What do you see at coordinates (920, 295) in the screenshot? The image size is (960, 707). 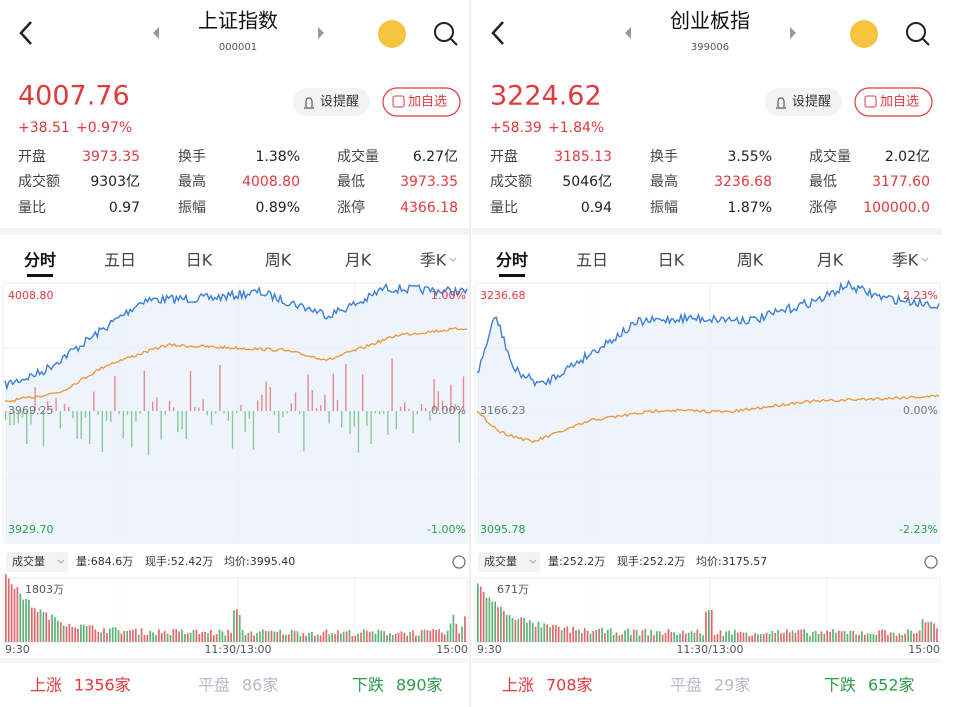 I see `axis-high-pct: 2.23%` at bounding box center [920, 295].